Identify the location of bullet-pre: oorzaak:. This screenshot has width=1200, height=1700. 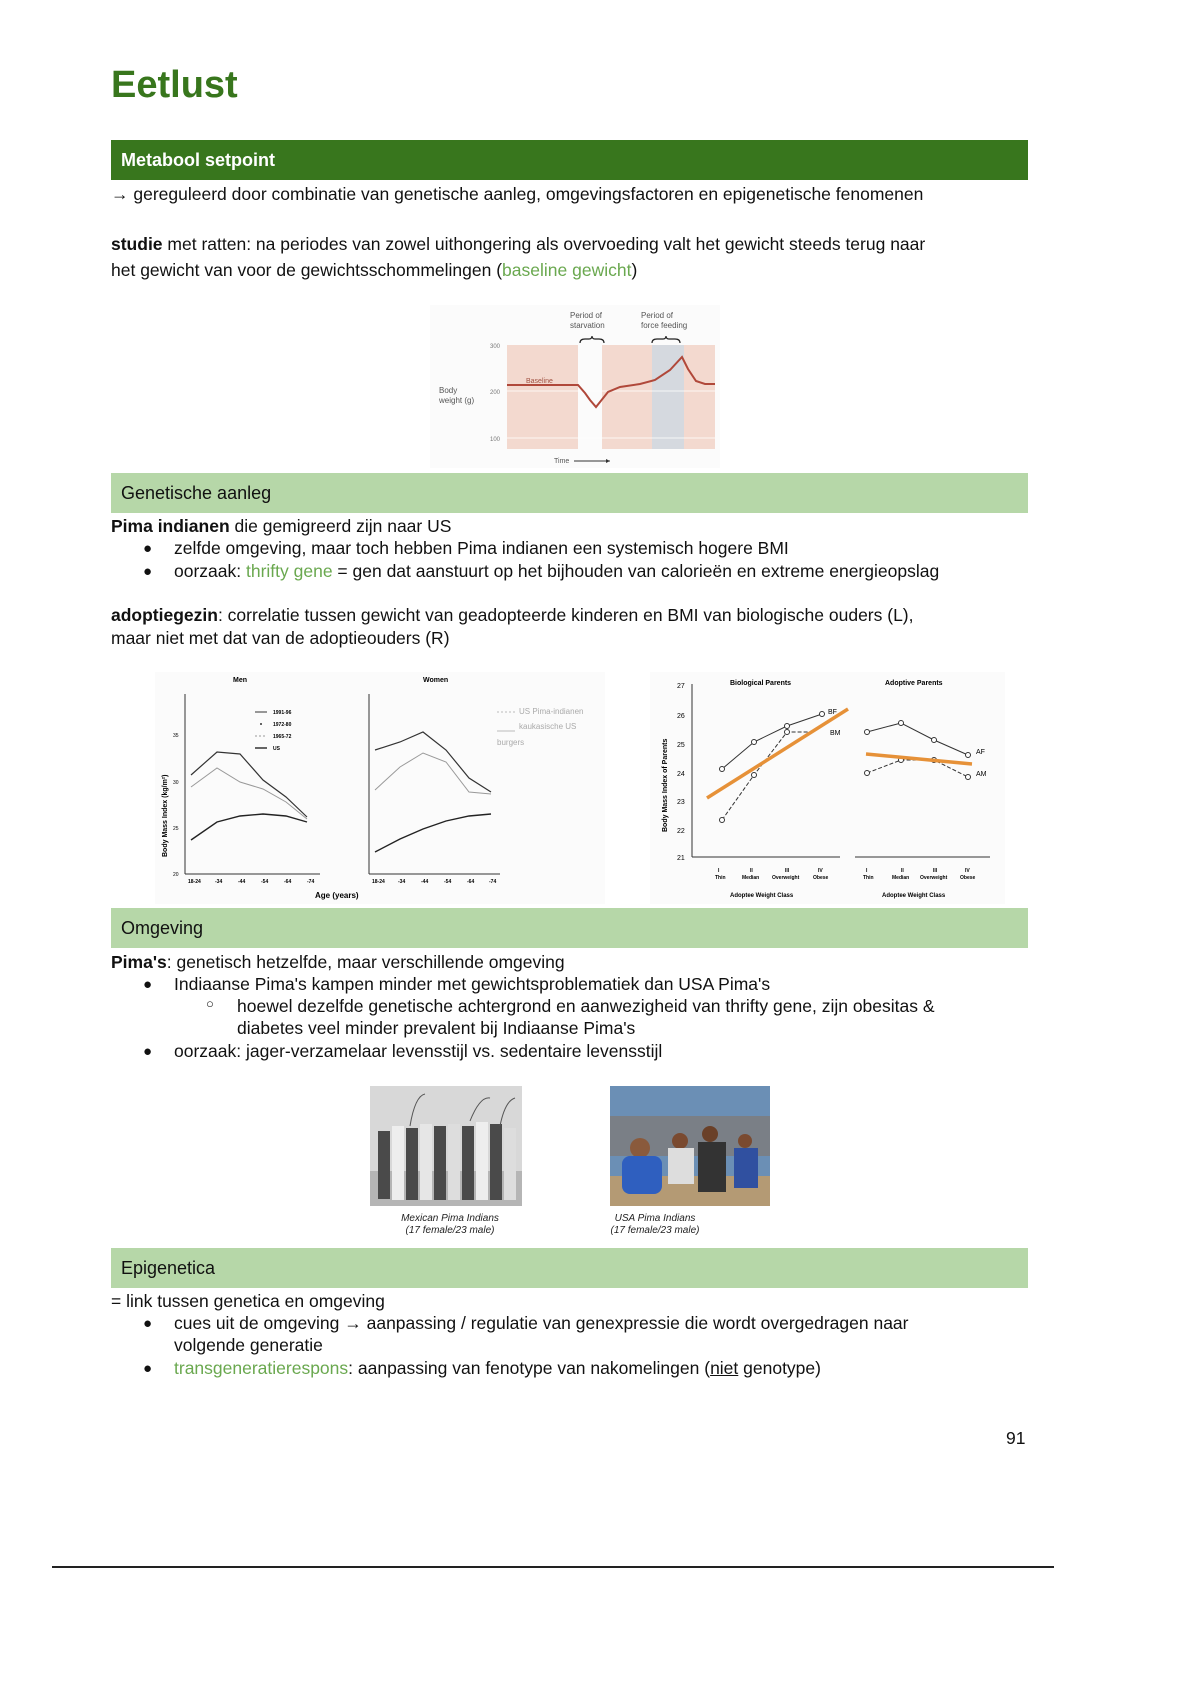
(210, 571).